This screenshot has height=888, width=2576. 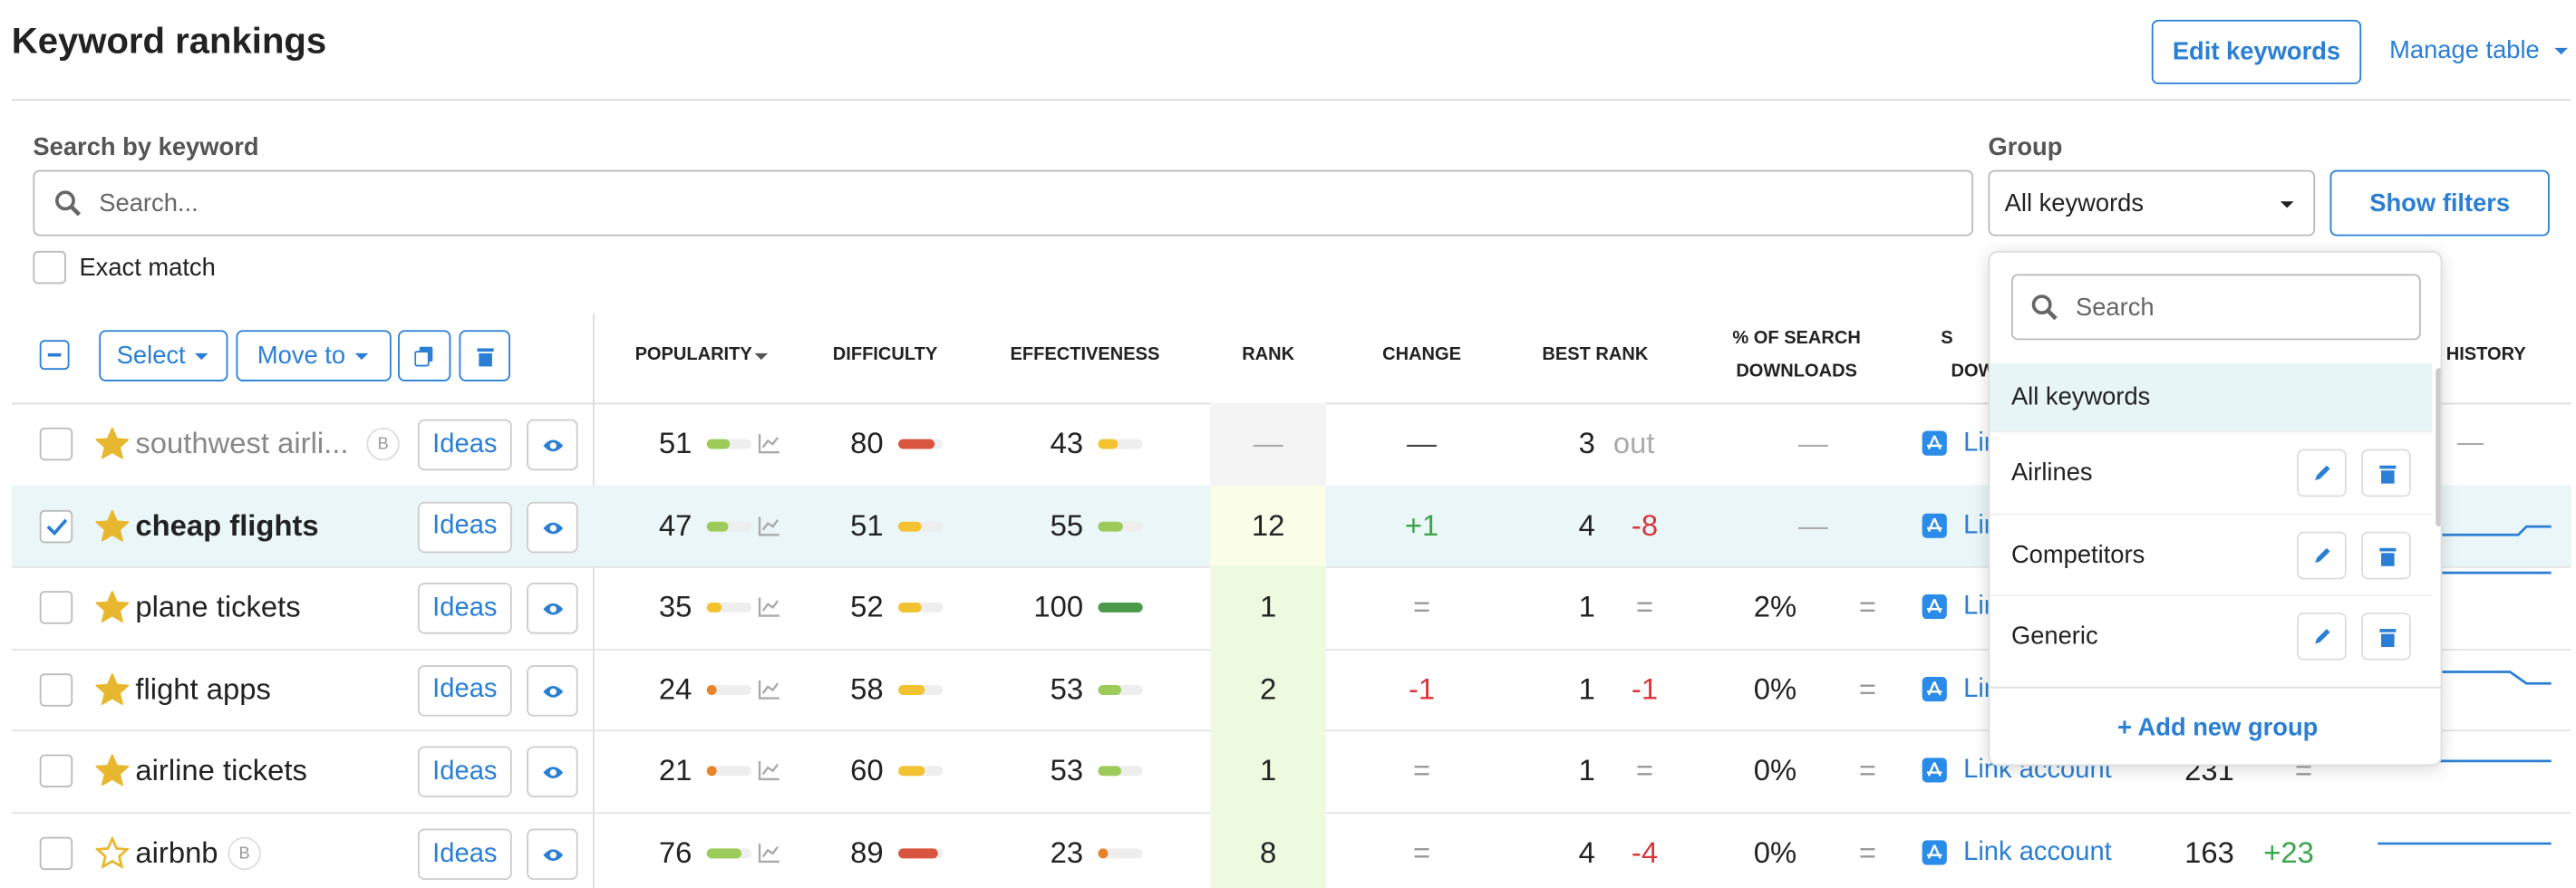 I want to click on column-header: S, so click(x=1947, y=338).